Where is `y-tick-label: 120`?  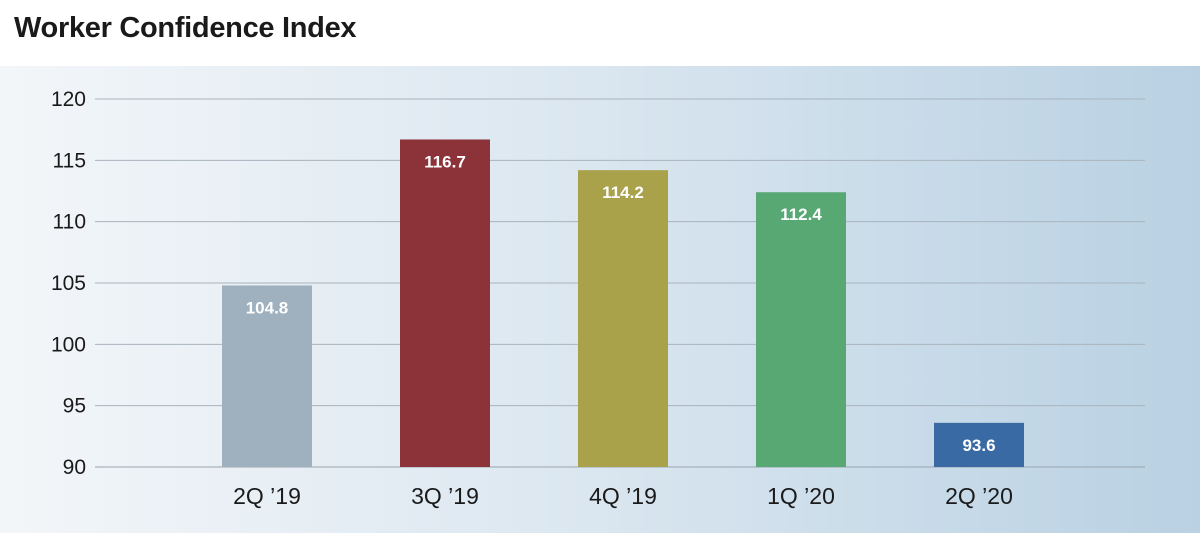 y-tick-label: 120 is located at coordinates (68, 99).